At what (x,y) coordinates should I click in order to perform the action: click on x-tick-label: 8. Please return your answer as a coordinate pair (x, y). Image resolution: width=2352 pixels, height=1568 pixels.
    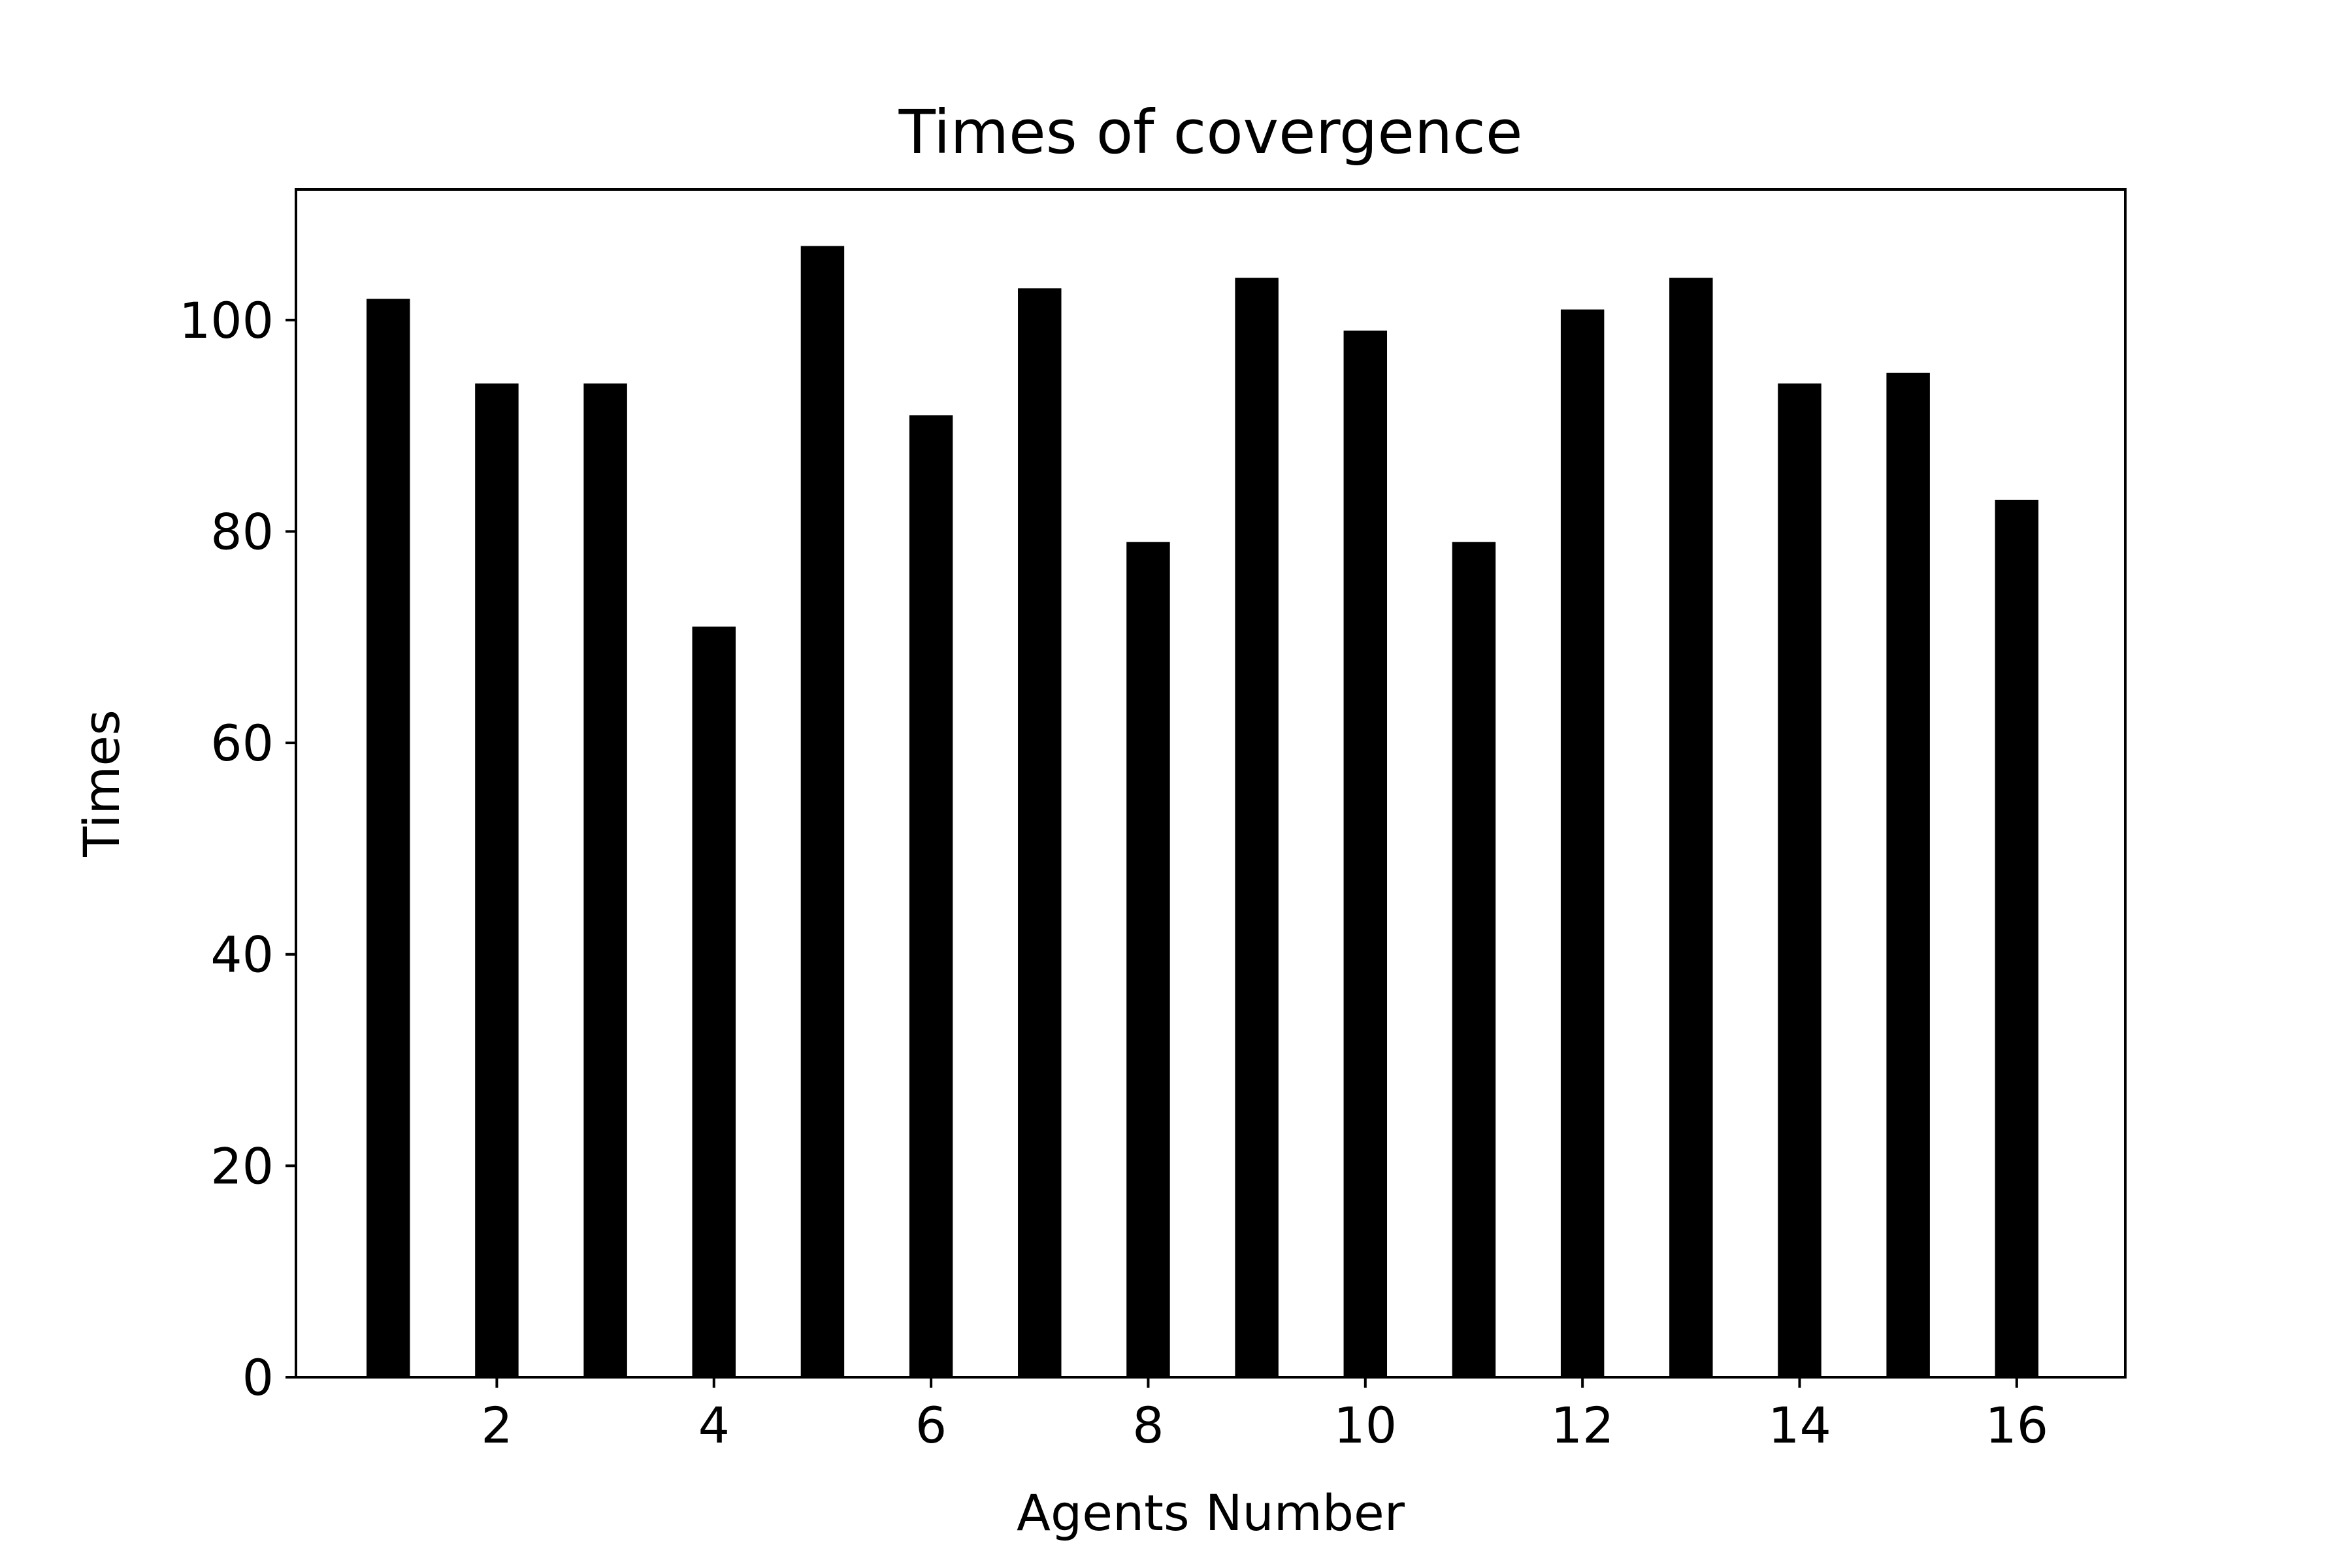
    Looking at the image, I should click on (1148, 1425).